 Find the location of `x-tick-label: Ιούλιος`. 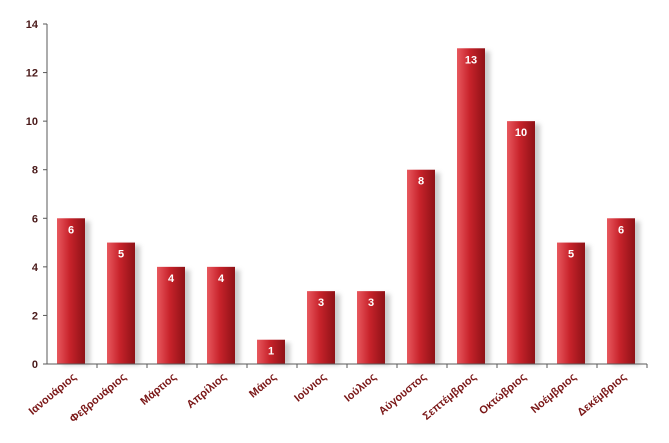

x-tick-label: Ιούλιος is located at coordinates (360, 388).